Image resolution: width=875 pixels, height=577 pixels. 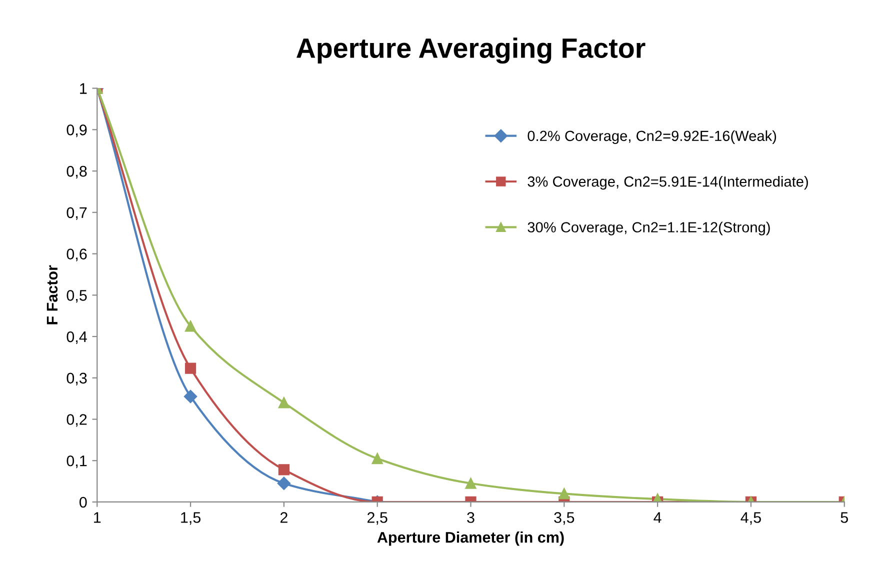 I want to click on legend-label: 30% Coverage, Cn2=1.1E-12(Strong), so click(x=649, y=229).